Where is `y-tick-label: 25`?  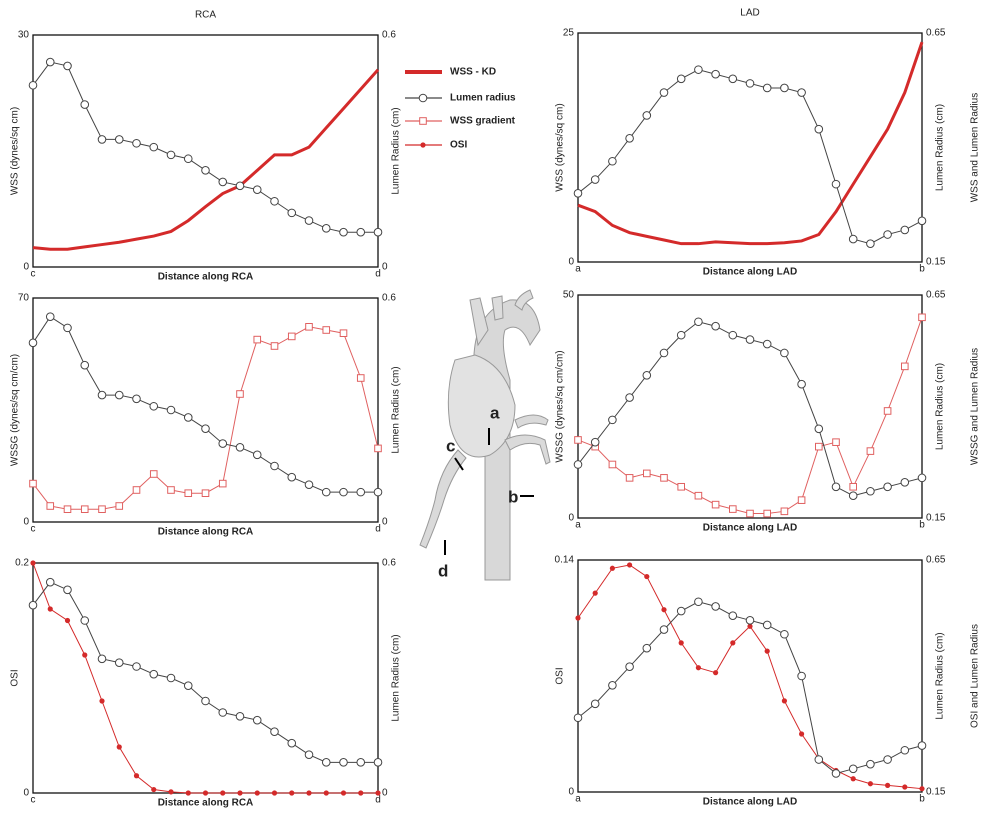 y-tick-label: 25 is located at coordinates (569, 33).